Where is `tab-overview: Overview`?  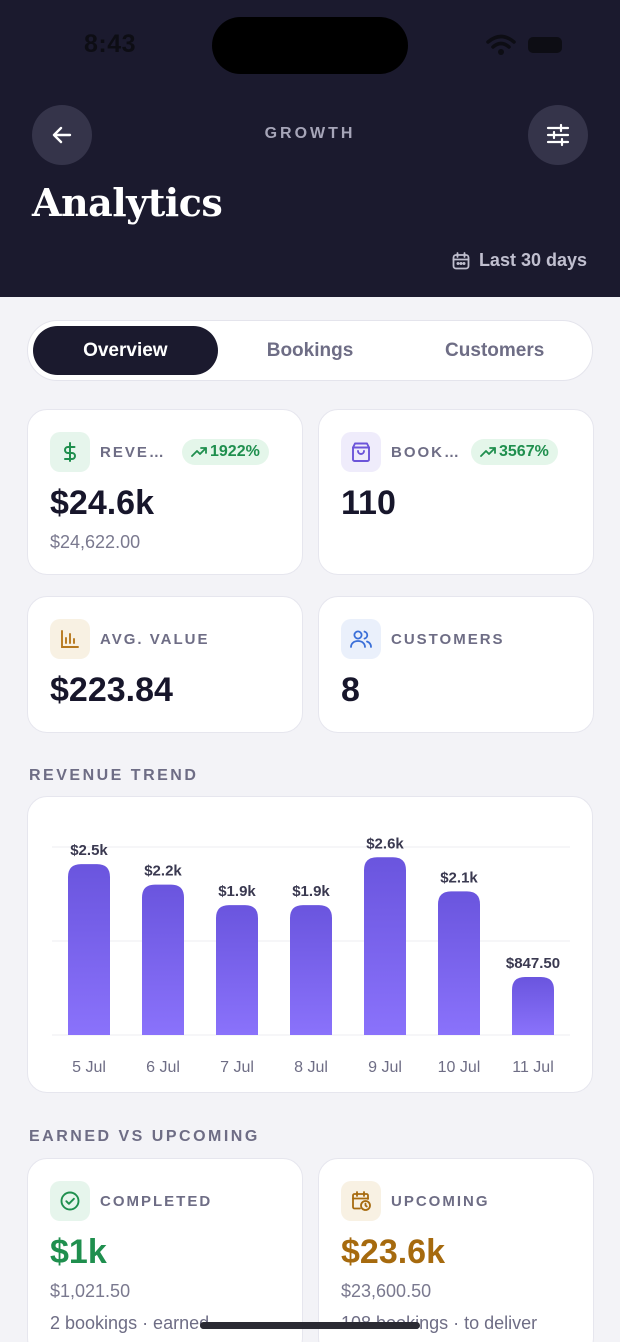
tab-overview: Overview is located at coordinates (125, 350).